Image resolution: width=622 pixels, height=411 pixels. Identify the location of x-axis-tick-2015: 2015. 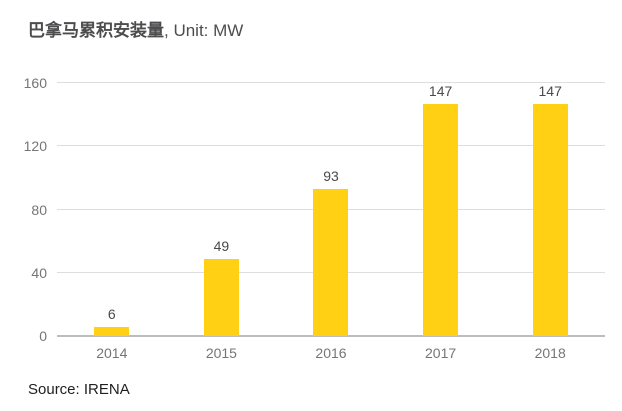
(221, 353).